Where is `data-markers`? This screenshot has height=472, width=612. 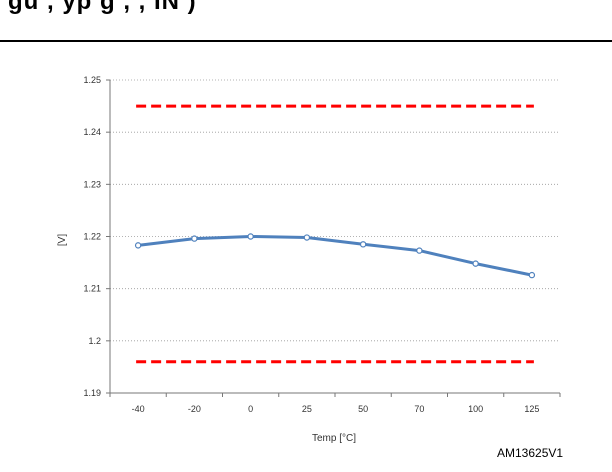 data-markers is located at coordinates (335, 256).